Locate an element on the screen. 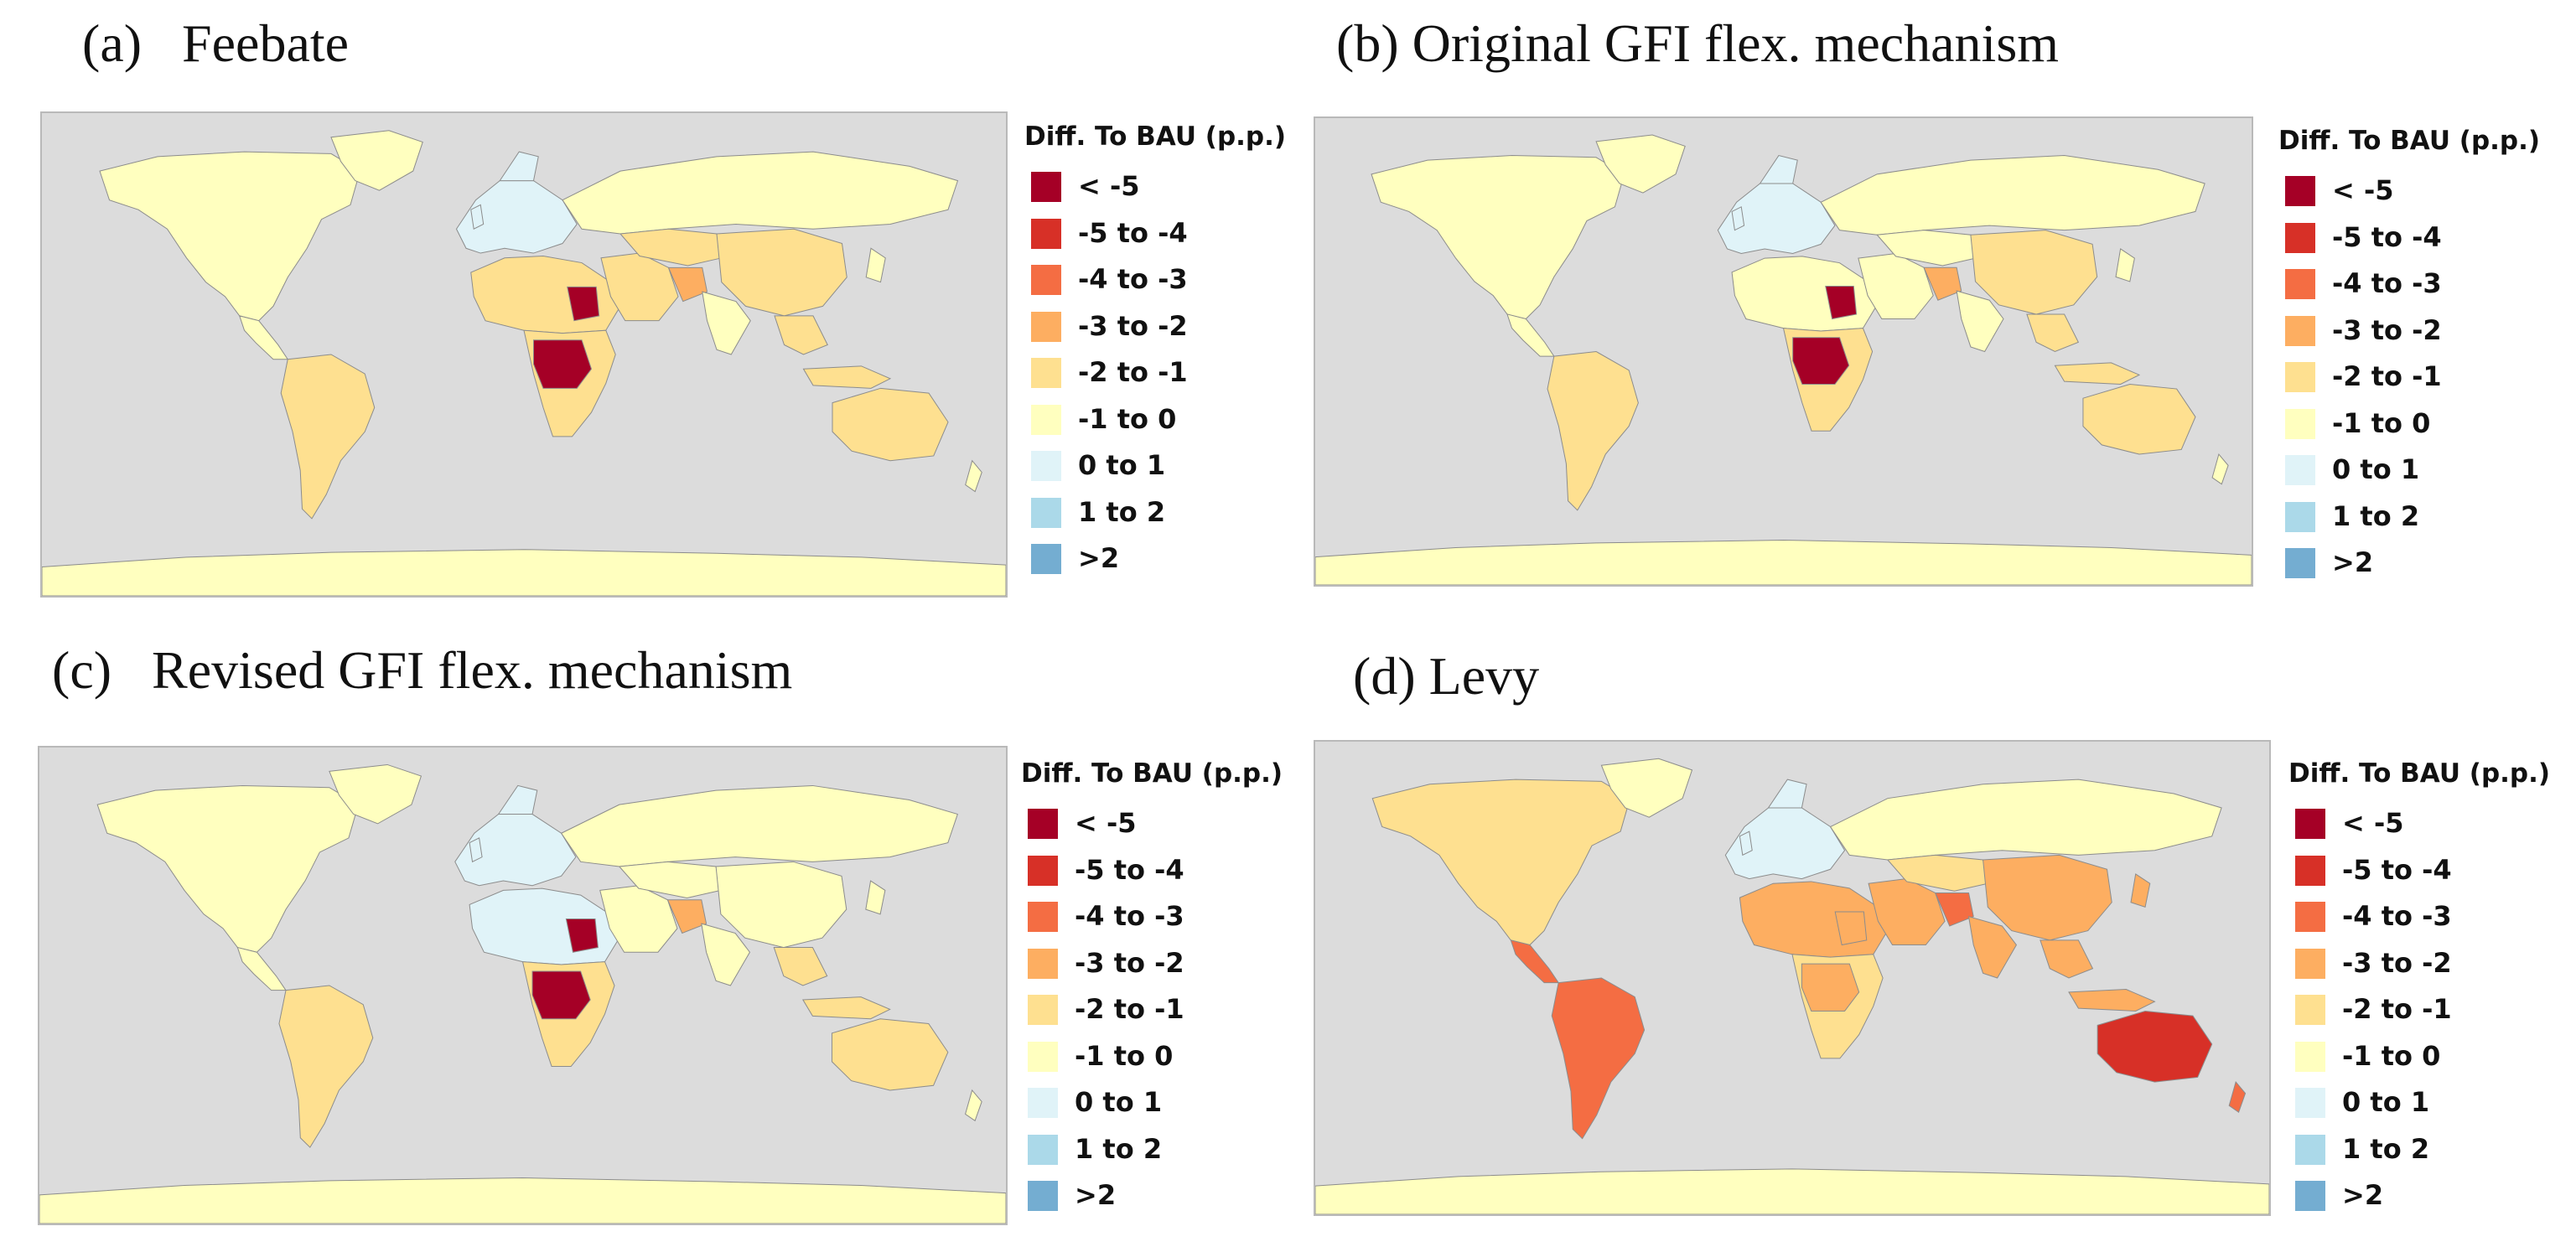 The width and height of the screenshot is (2576, 1247). panel-title: (c) Revised GFI flex. mechanism is located at coordinates (422, 670).